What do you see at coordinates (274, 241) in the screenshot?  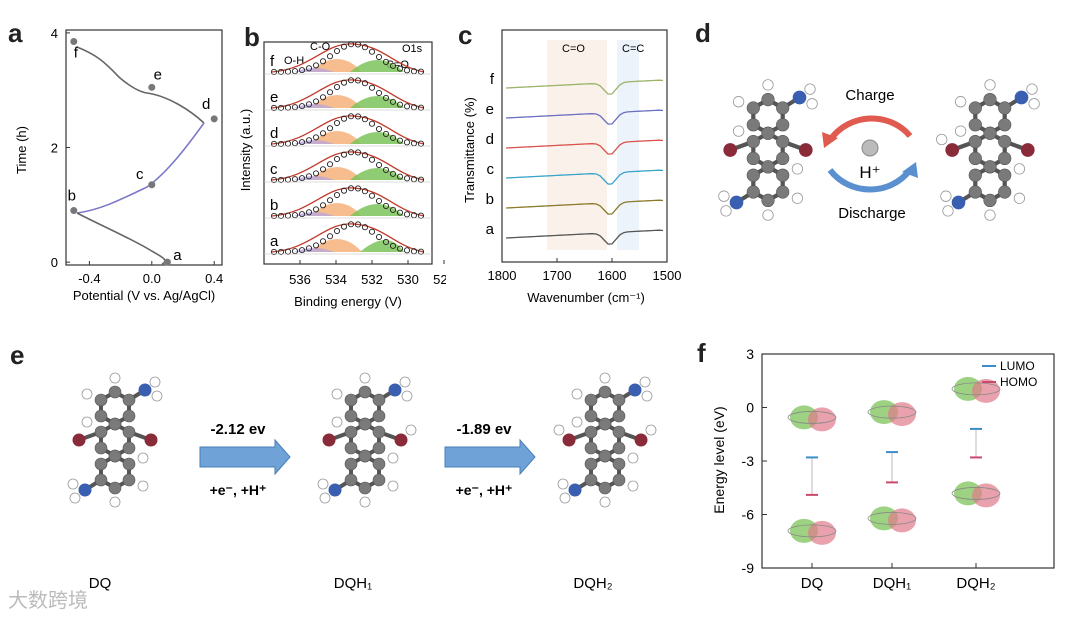 I see `panel-b-trace-label: a` at bounding box center [274, 241].